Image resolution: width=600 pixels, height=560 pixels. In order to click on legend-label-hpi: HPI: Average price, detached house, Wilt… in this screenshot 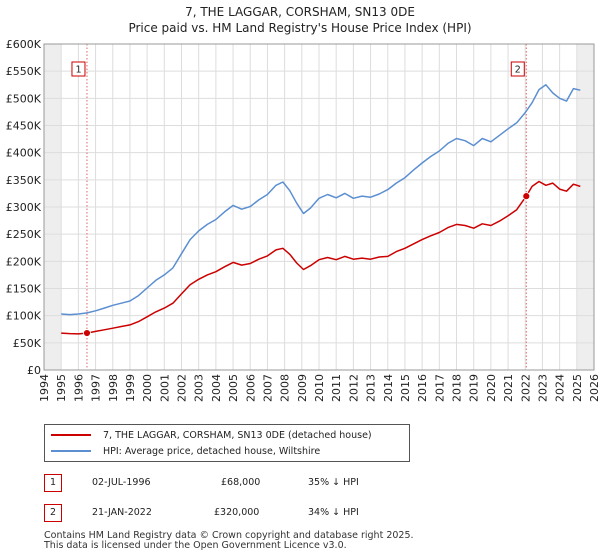, I will do `click(212, 451)`.